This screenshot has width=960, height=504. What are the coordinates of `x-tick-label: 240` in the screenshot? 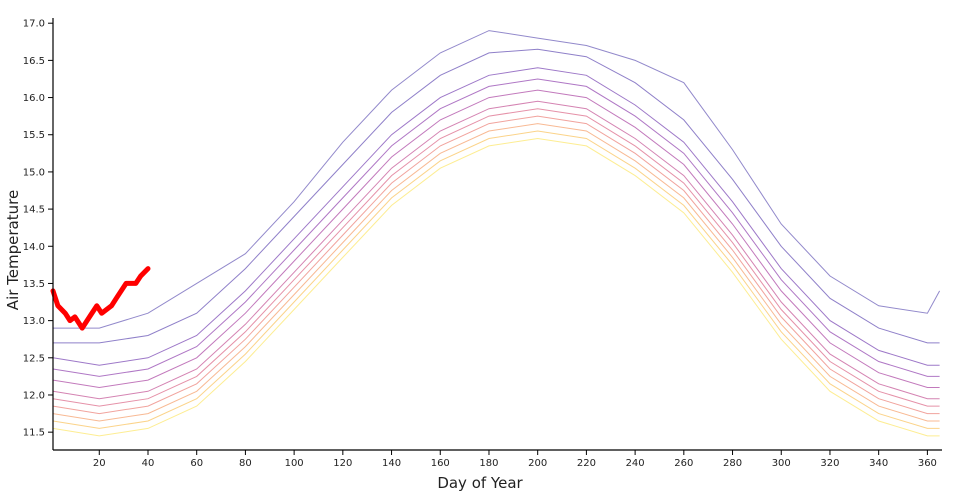 It's located at (635, 463).